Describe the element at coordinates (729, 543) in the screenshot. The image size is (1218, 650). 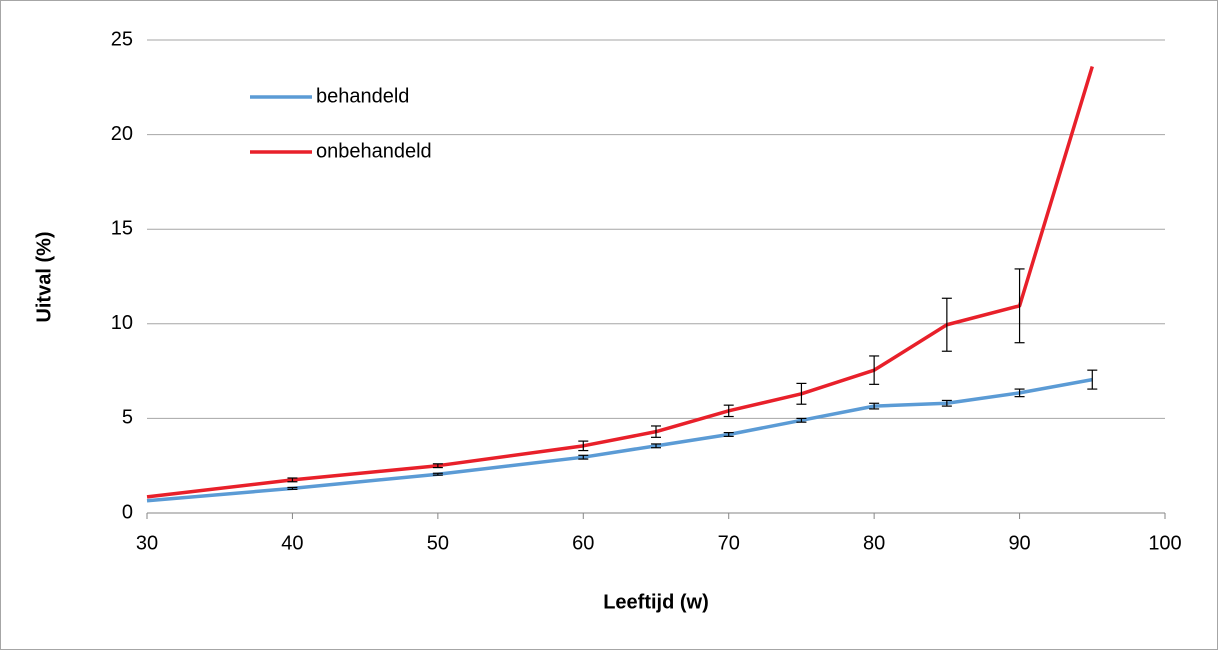
I see `x-tick-label: 70` at that location.